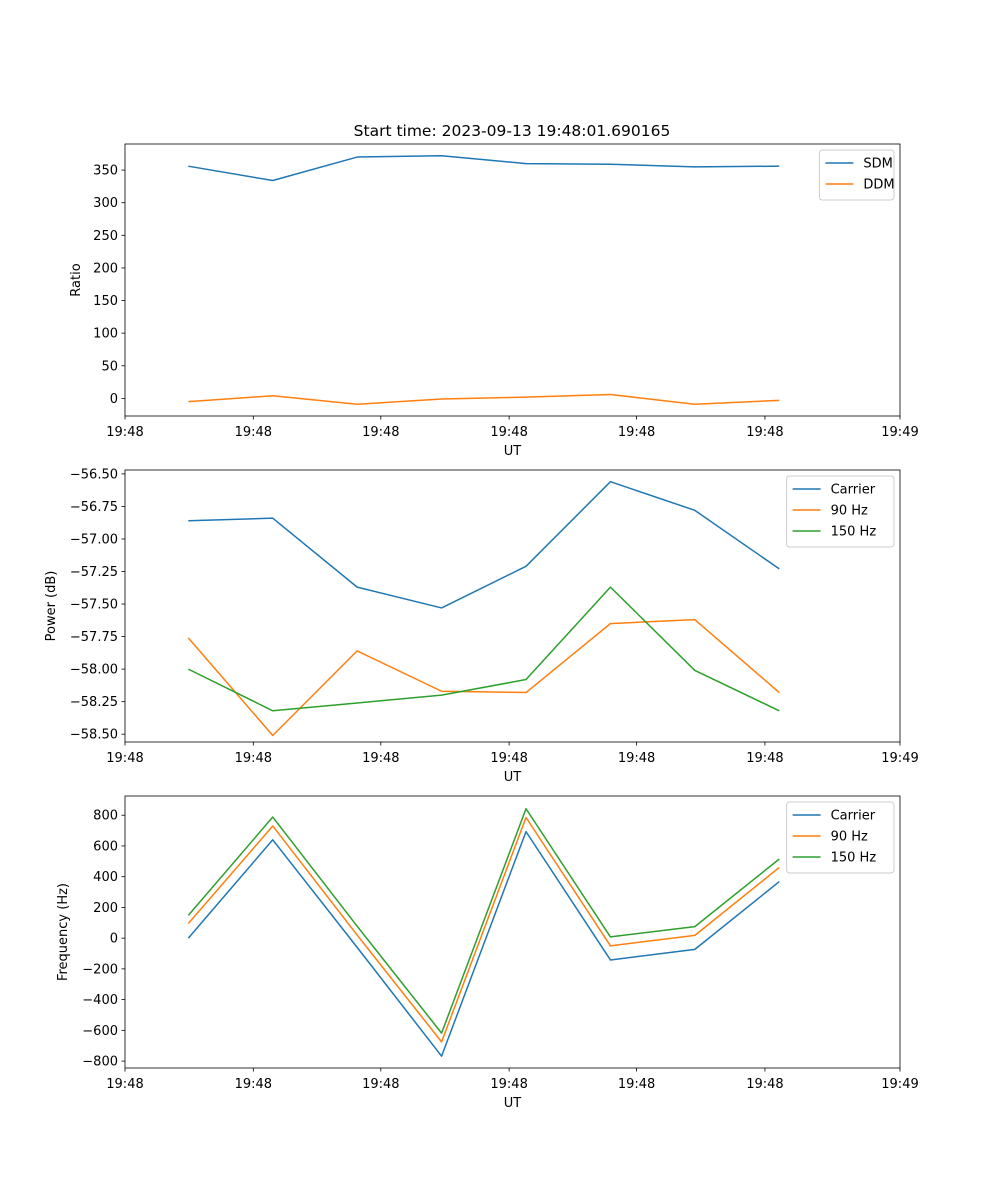 The height and width of the screenshot is (1200, 1000). I want to click on y-tick-label: −57.00, so click(94, 539).